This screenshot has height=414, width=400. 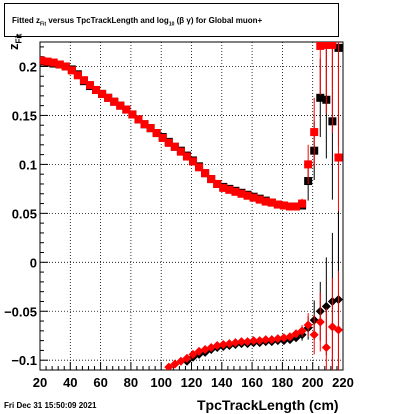 I want to click on x-tick-label: 220, so click(x=343, y=382).